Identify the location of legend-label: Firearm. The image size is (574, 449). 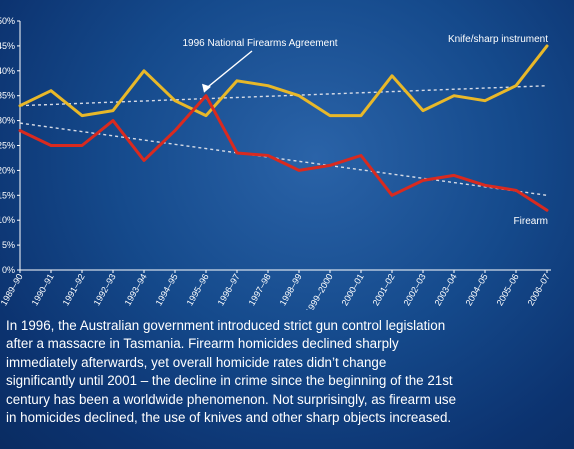
(531, 221).